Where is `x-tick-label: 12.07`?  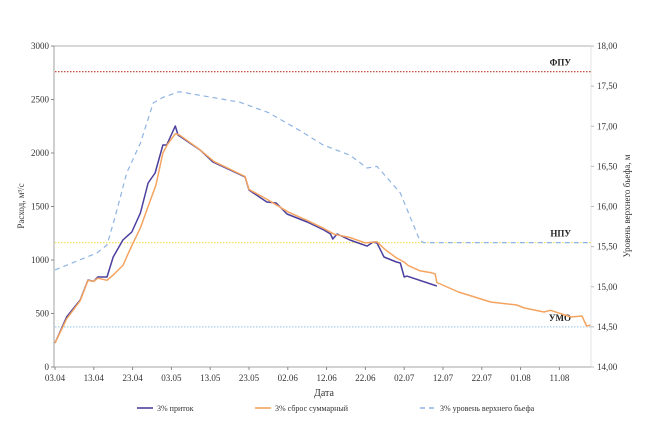
x-tick-label: 12.07 is located at coordinates (443, 378).